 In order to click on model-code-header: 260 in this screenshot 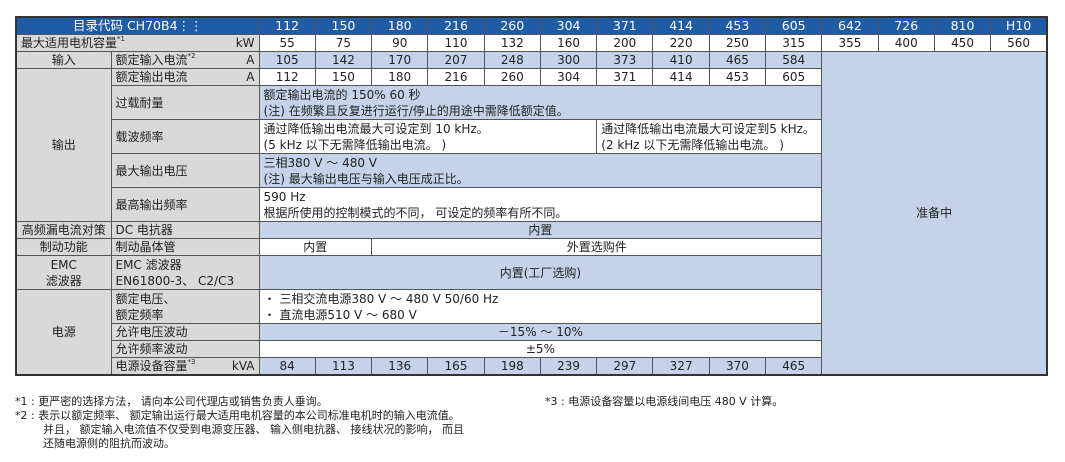, I will do `click(512, 25)`.